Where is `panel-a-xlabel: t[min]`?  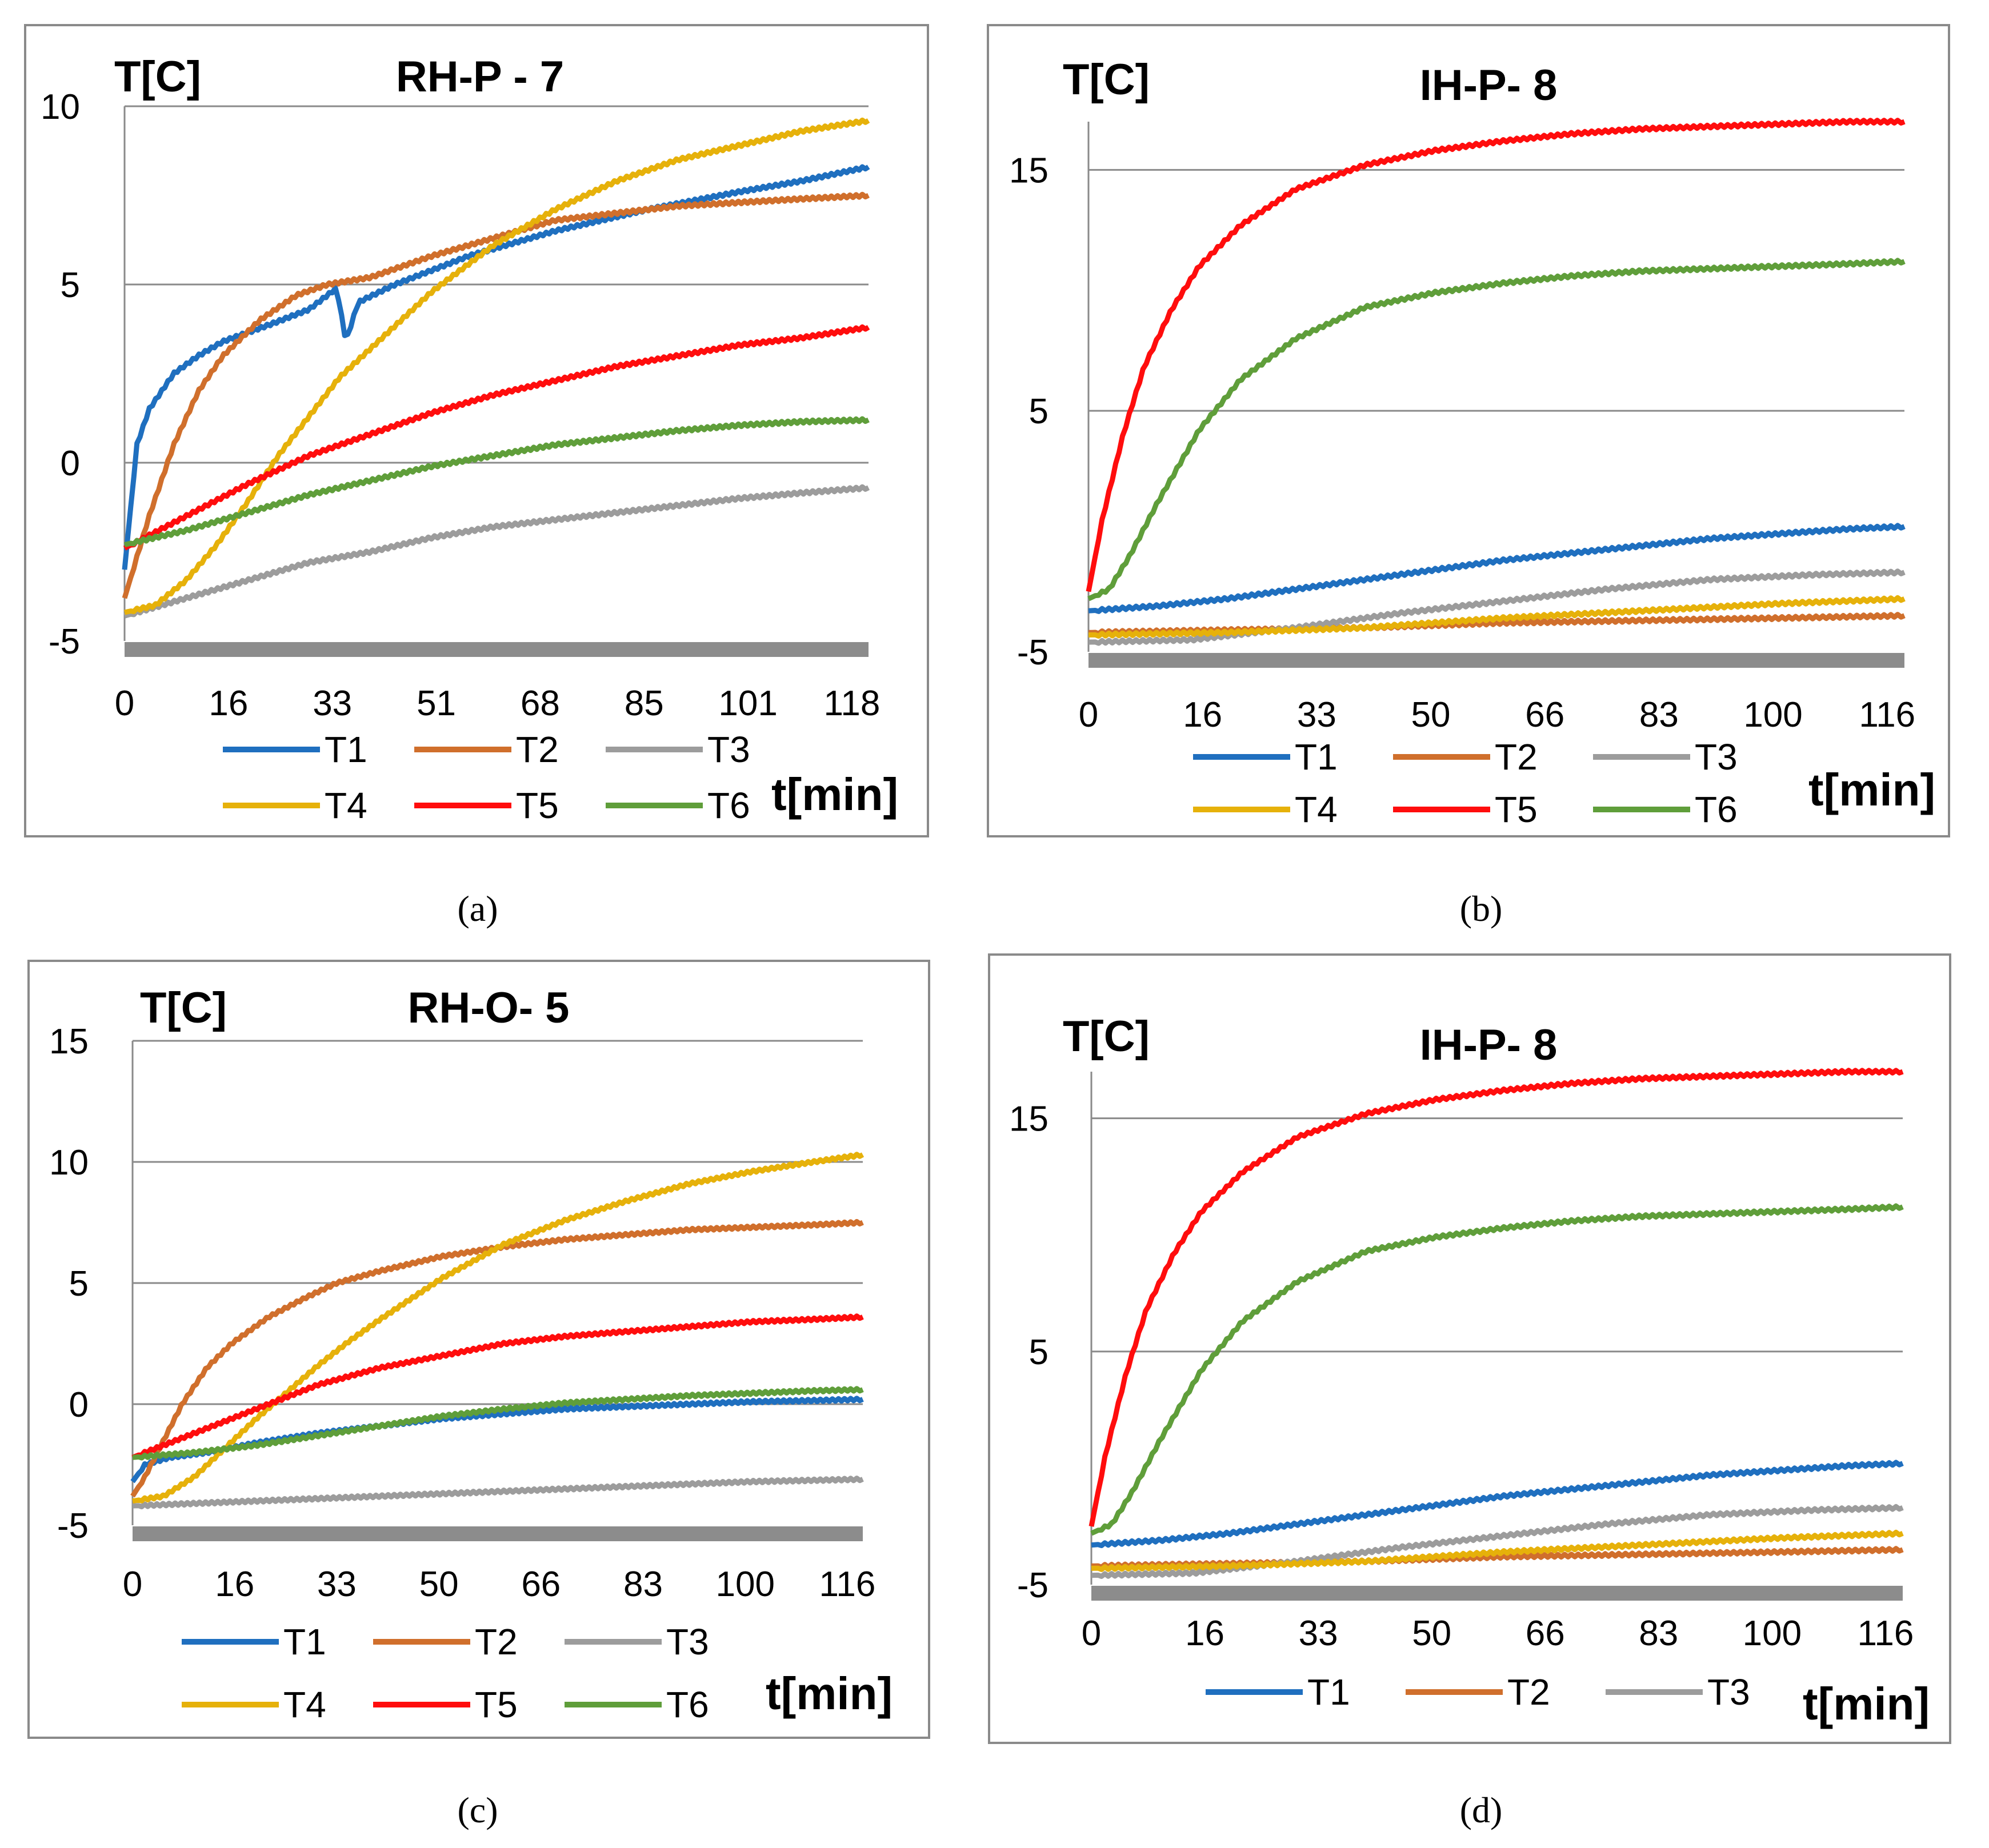 panel-a-xlabel: t[min] is located at coordinates (834, 794).